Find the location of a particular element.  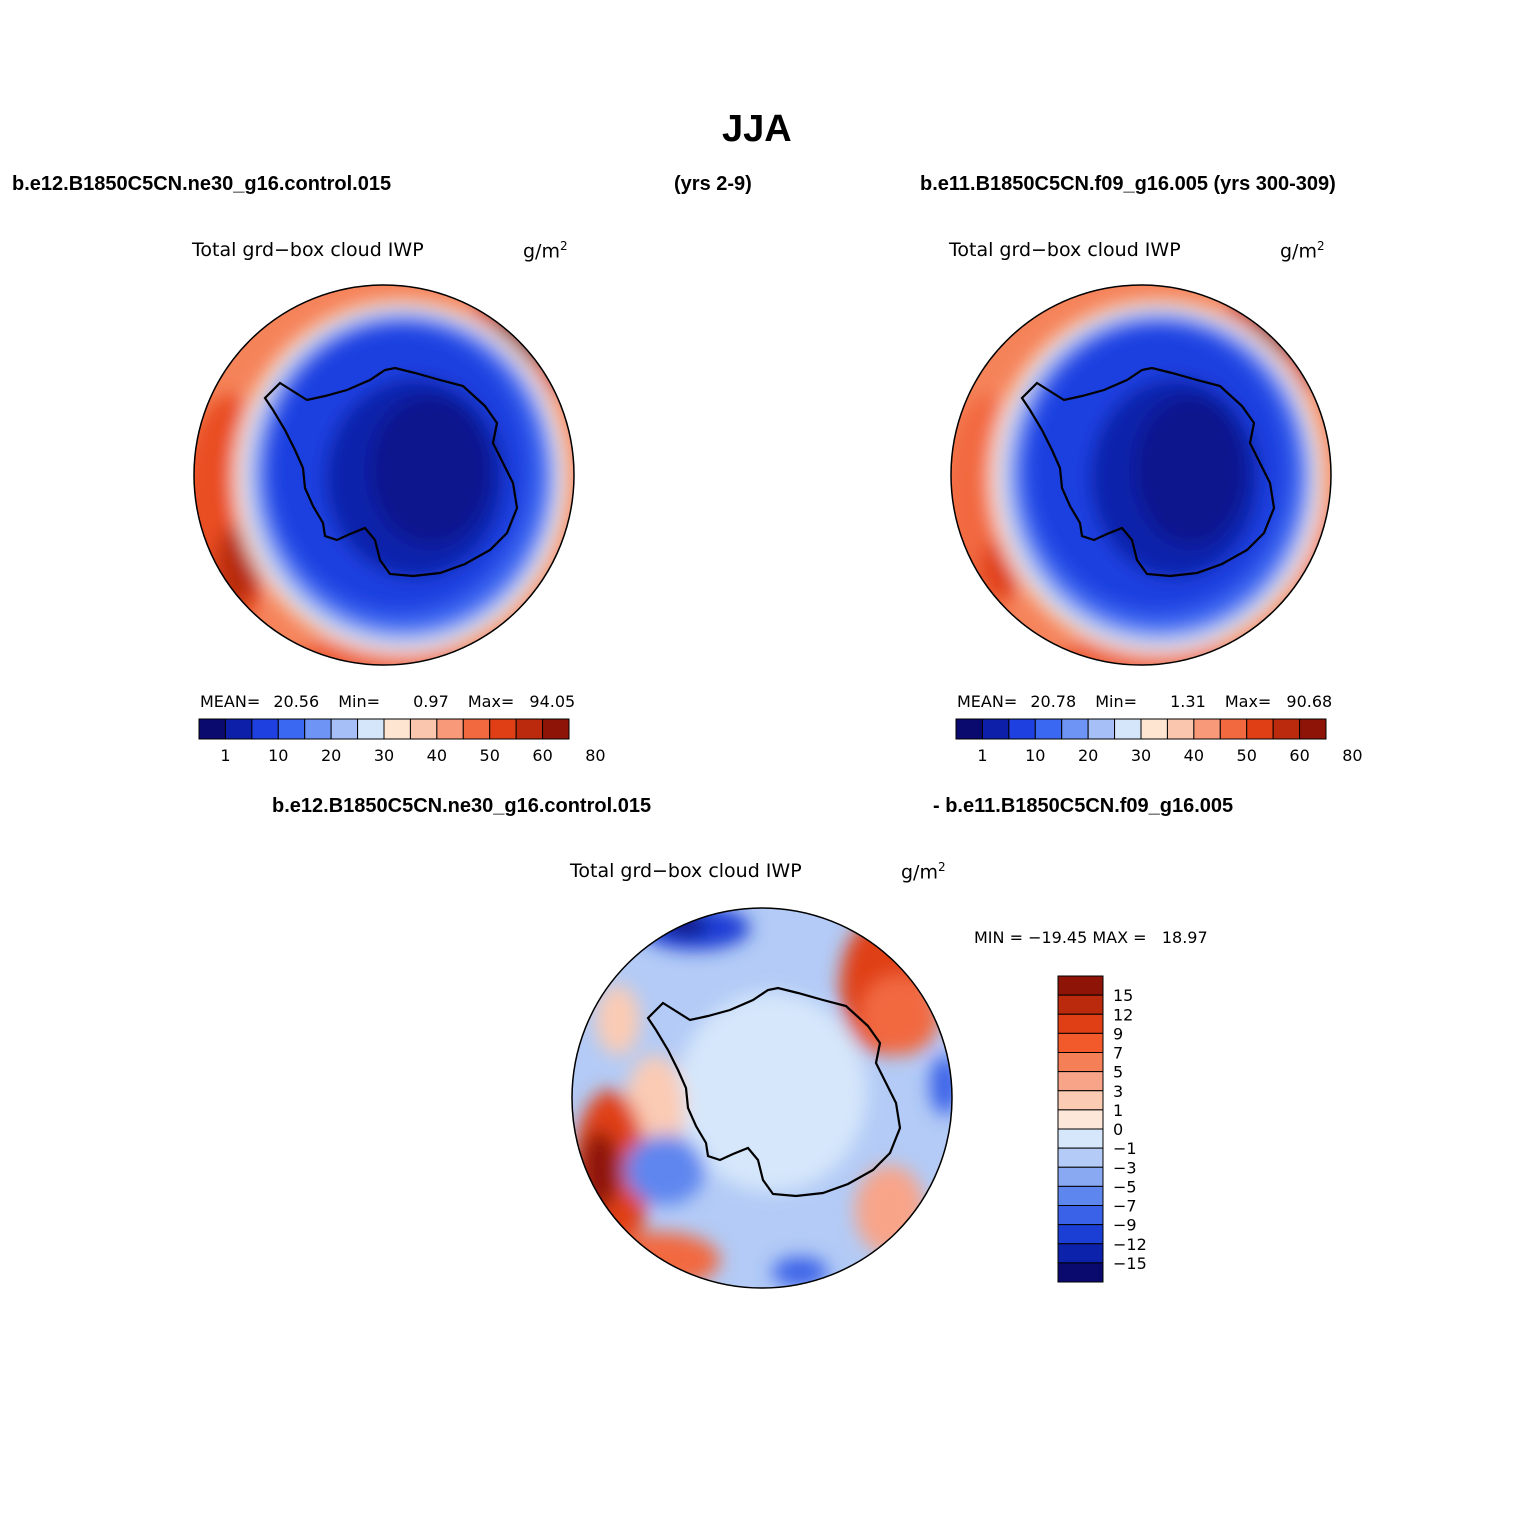

panel3-colorbar-tick-label: 7 is located at coordinates (1118, 1053).